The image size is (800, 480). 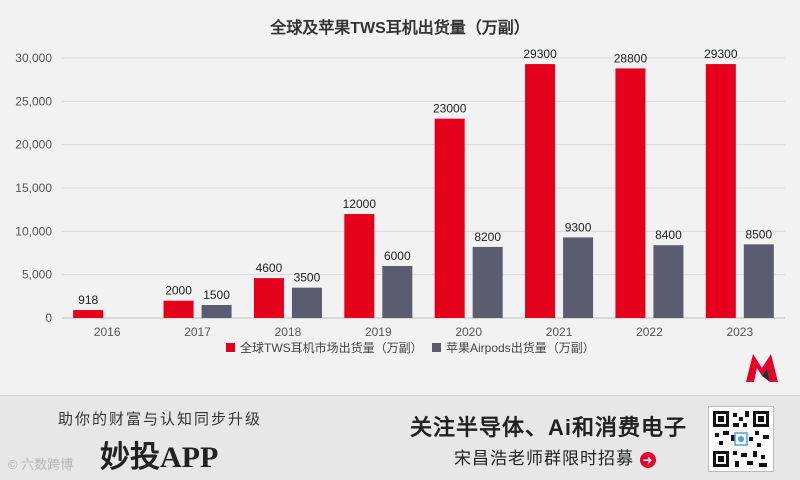 What do you see at coordinates (487, 237) in the screenshot?
I see `data-label: 8200` at bounding box center [487, 237].